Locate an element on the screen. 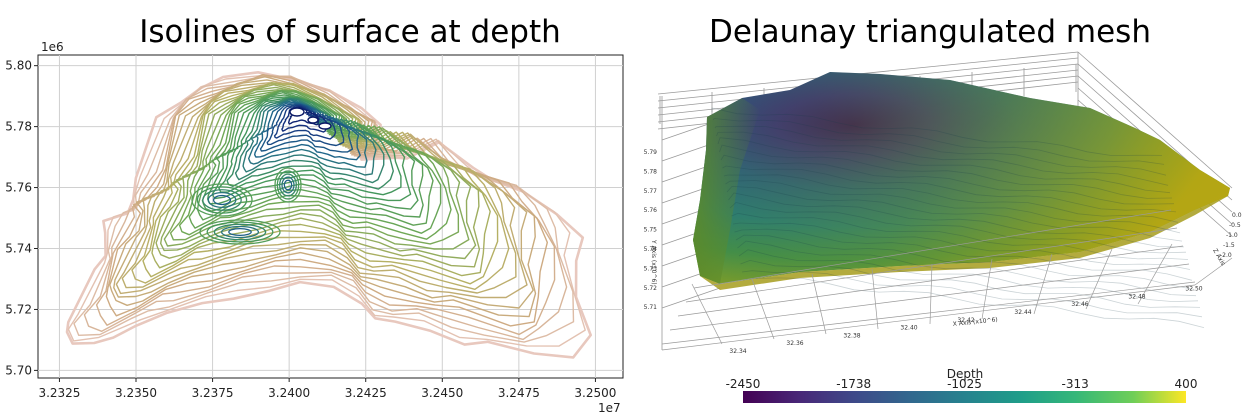  mesh-front-edge is located at coordinates (928, 317).